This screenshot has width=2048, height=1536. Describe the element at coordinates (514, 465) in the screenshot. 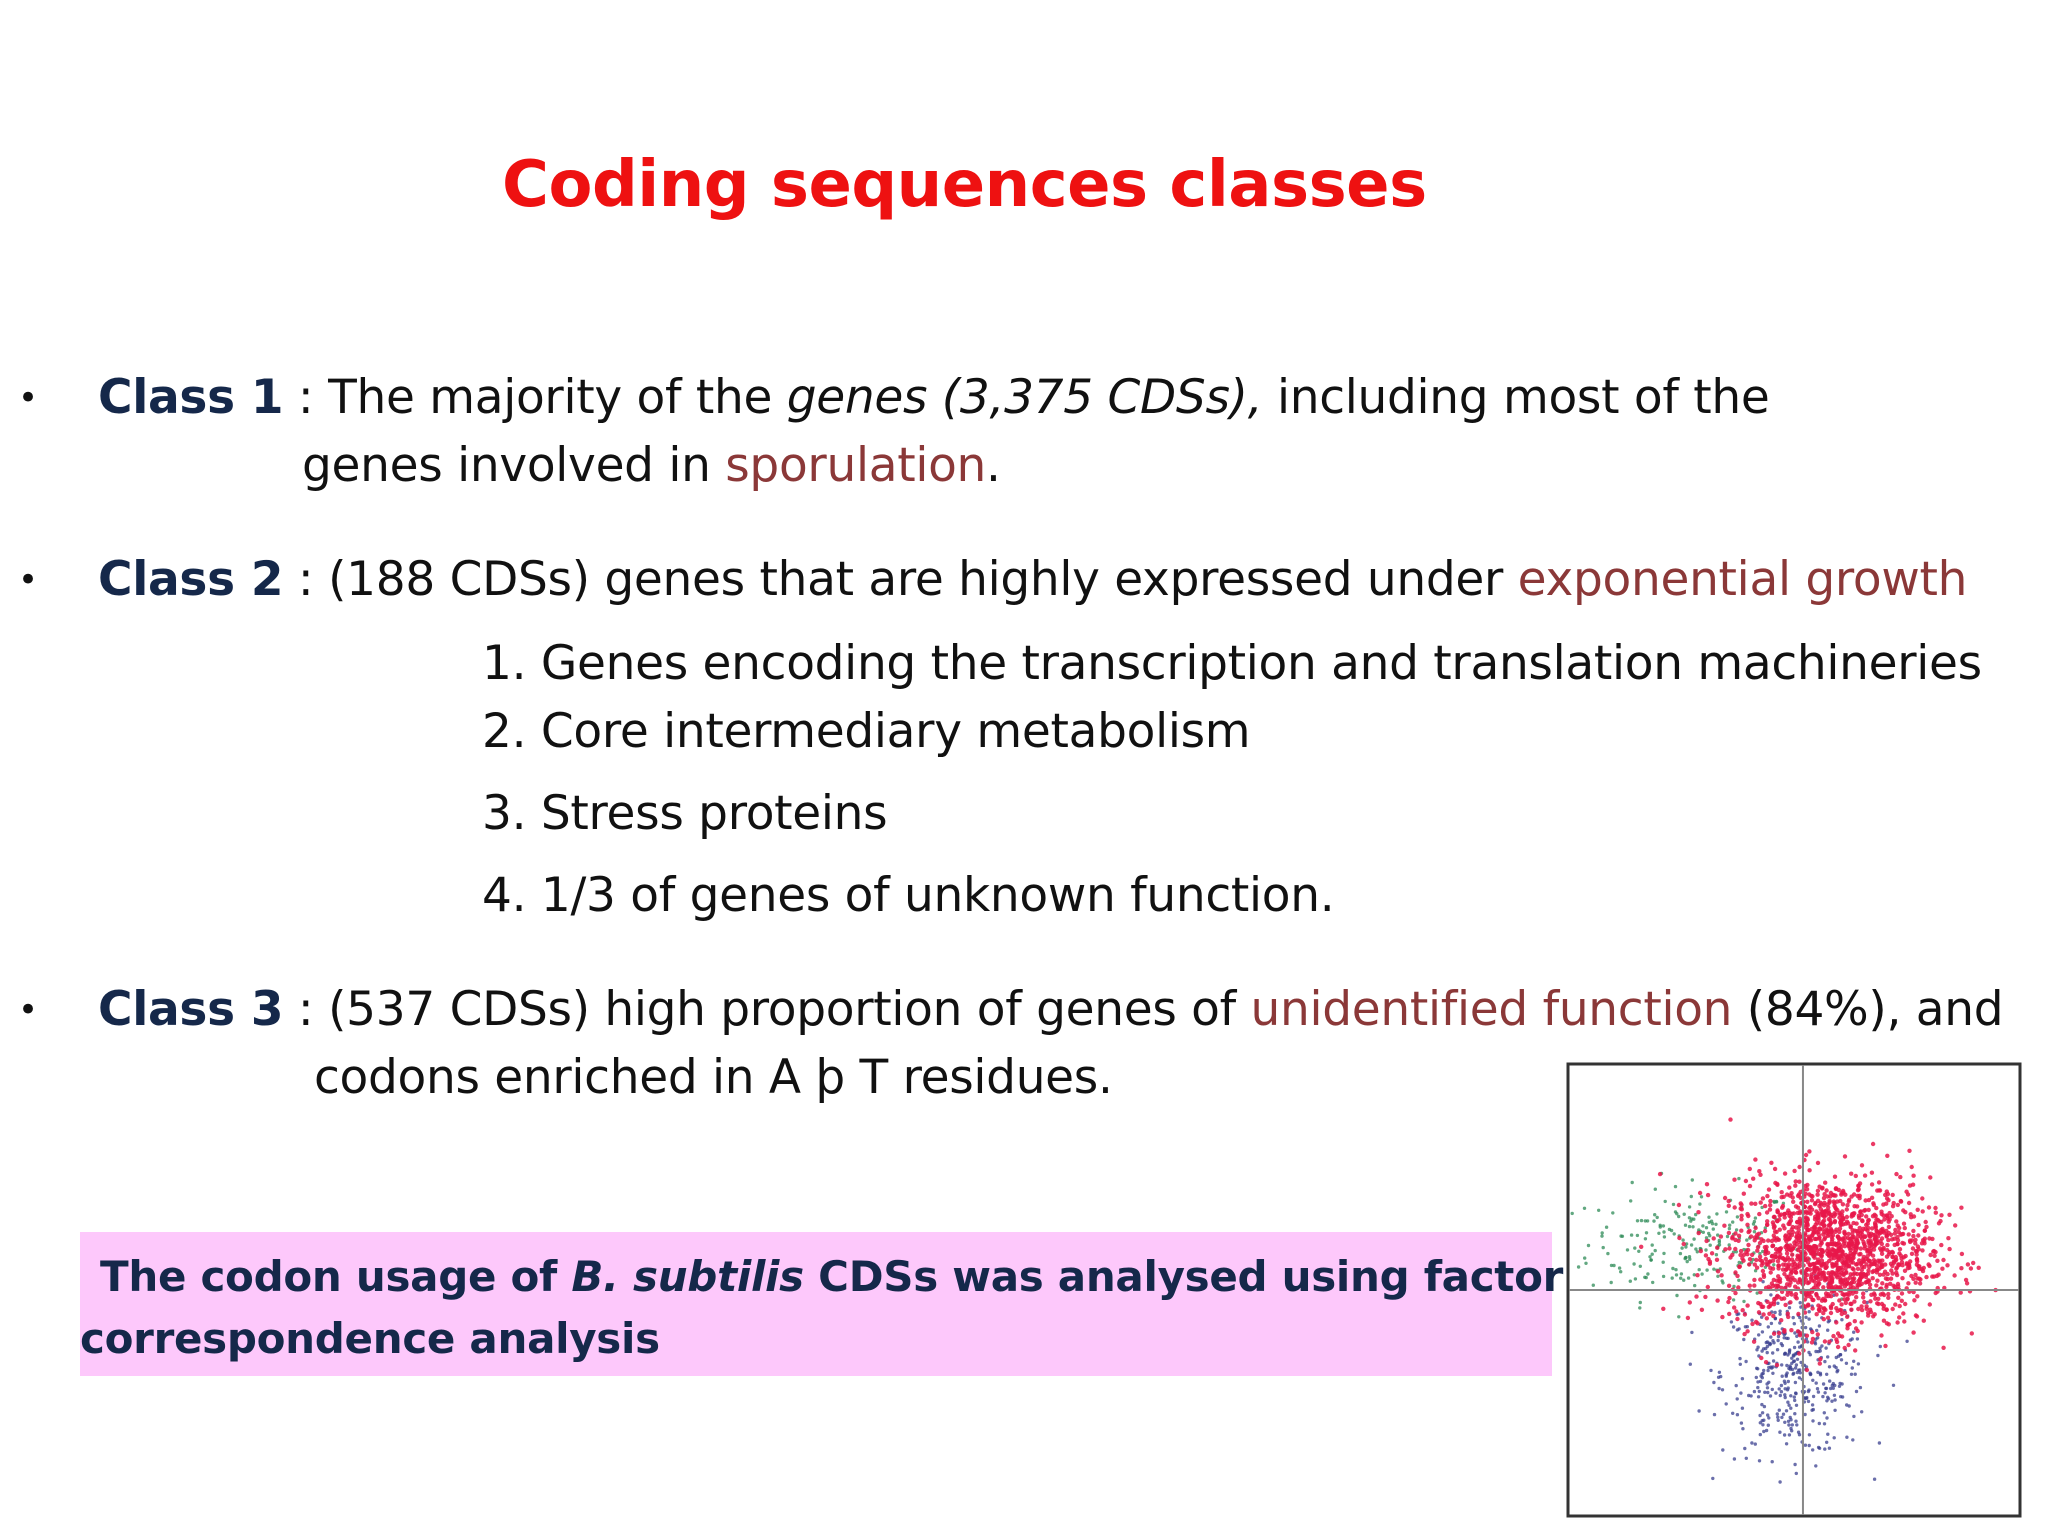

I see `class-1-line2-a: genes involved in` at that location.